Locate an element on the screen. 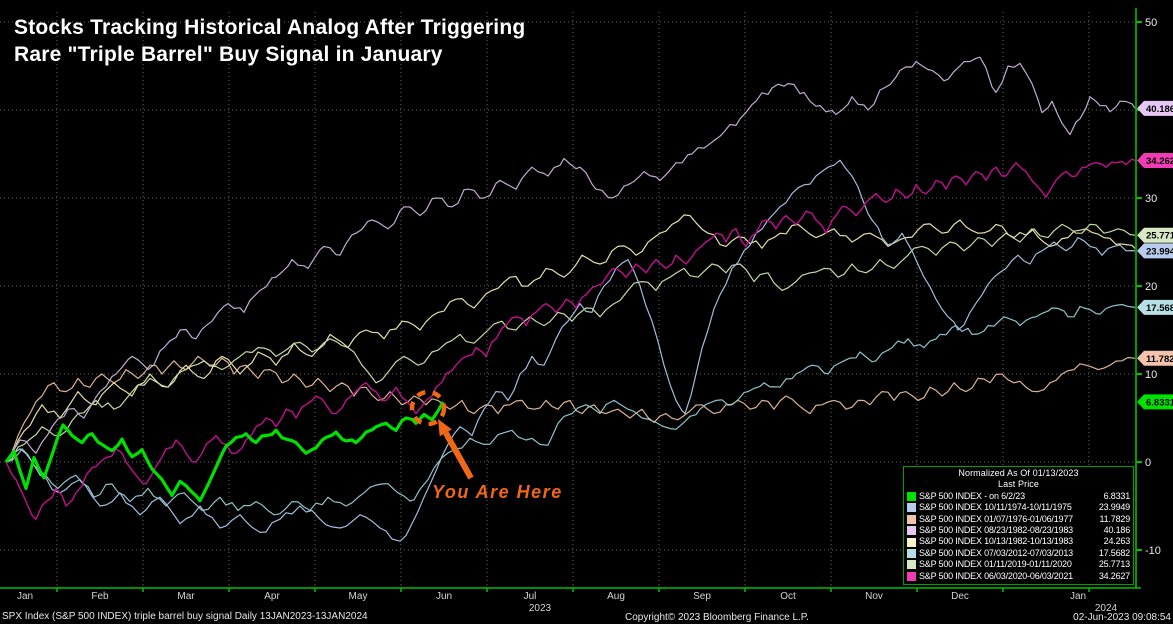  legend-series-value: 11.7829 is located at coordinates (1115, 518).